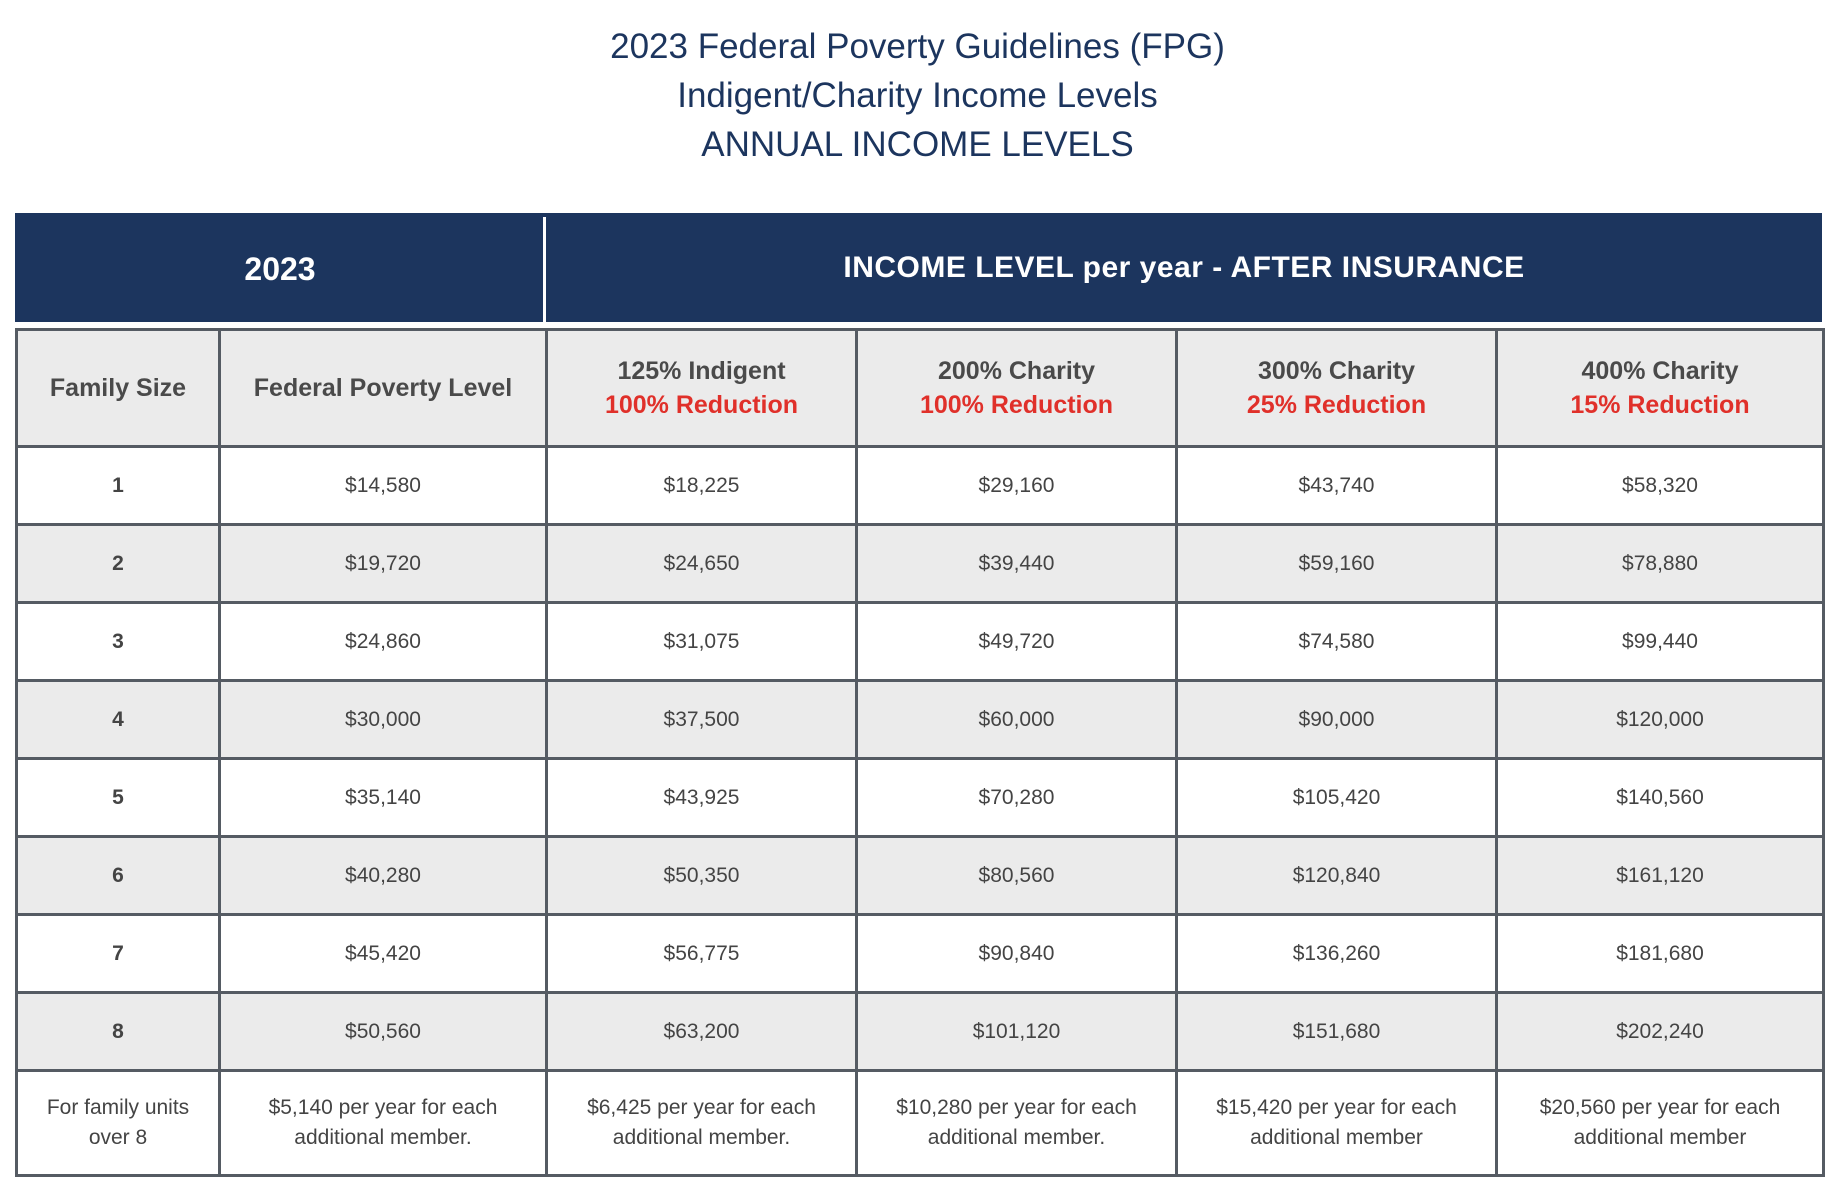 The width and height of the screenshot is (1835, 1190). What do you see at coordinates (383, 797) in the screenshot?
I see `fpl-cell: $35,140` at bounding box center [383, 797].